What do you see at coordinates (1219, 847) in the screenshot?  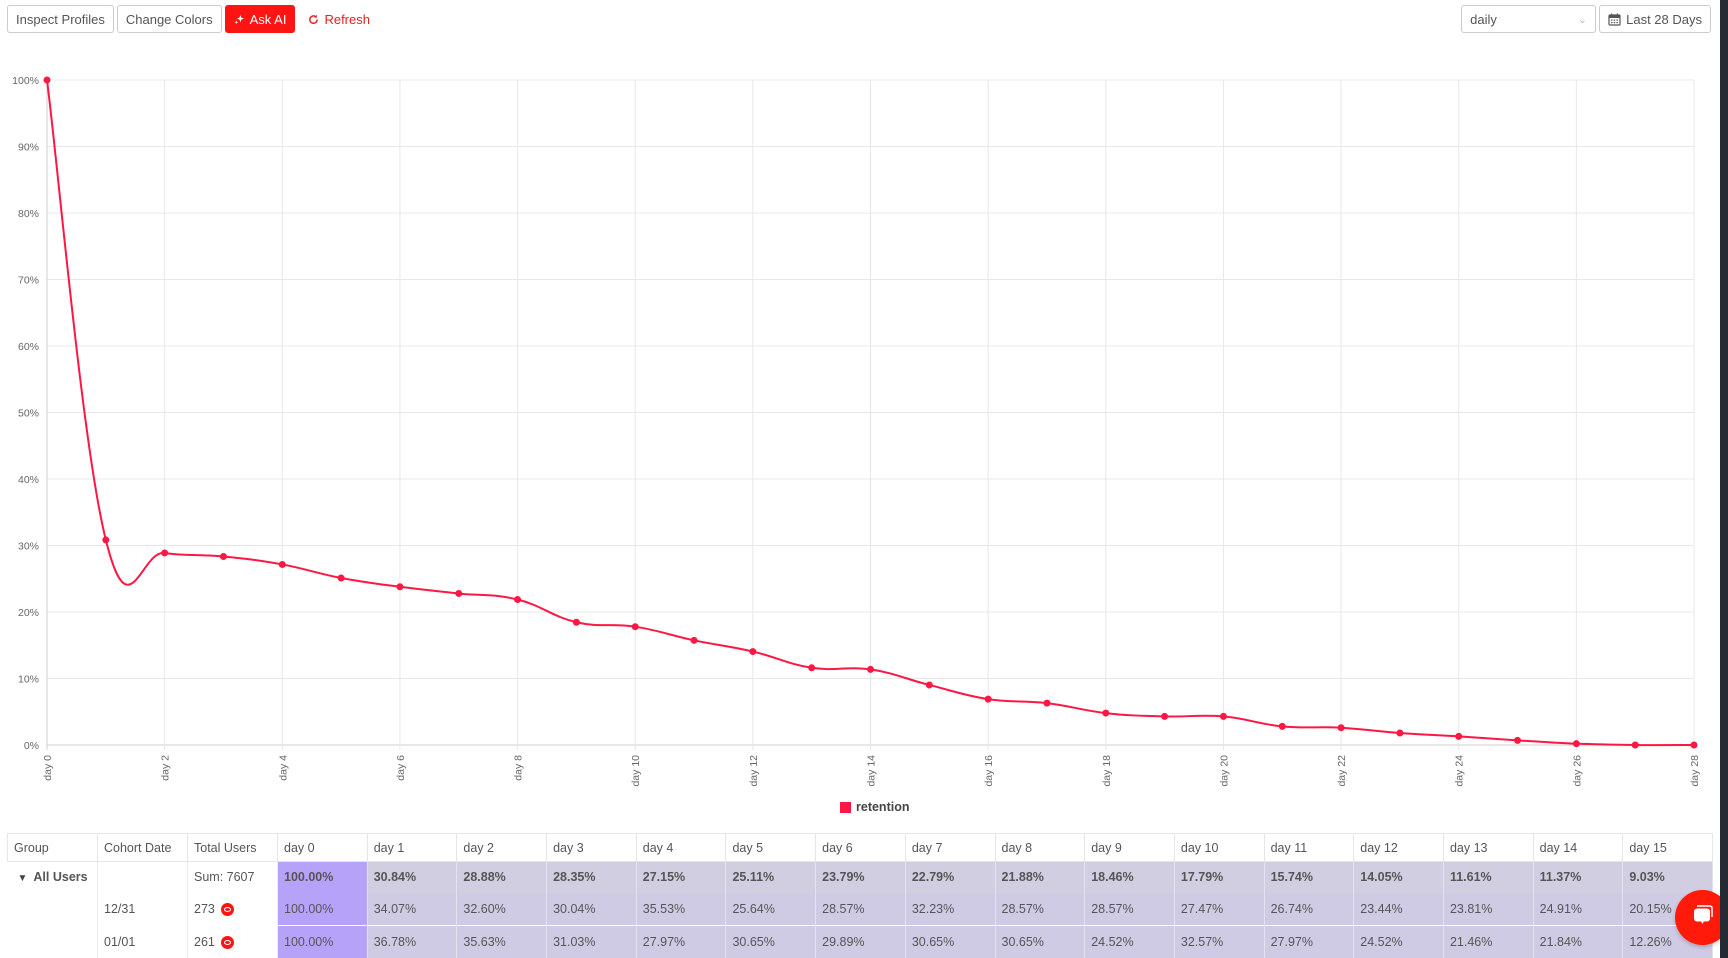 I see `column-header: day 10` at bounding box center [1219, 847].